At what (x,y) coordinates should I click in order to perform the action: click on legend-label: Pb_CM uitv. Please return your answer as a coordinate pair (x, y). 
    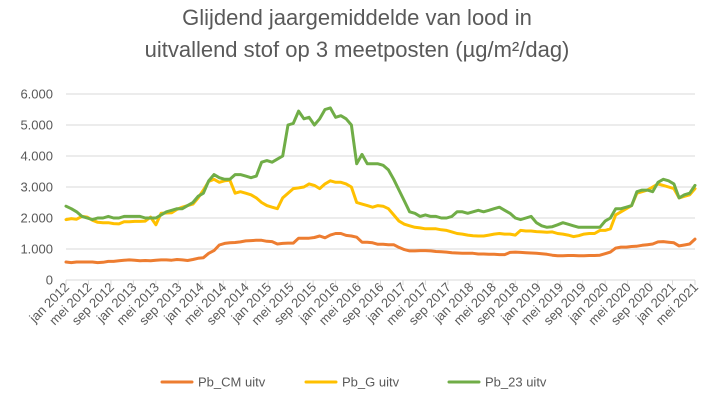
    Looking at the image, I should click on (232, 382).